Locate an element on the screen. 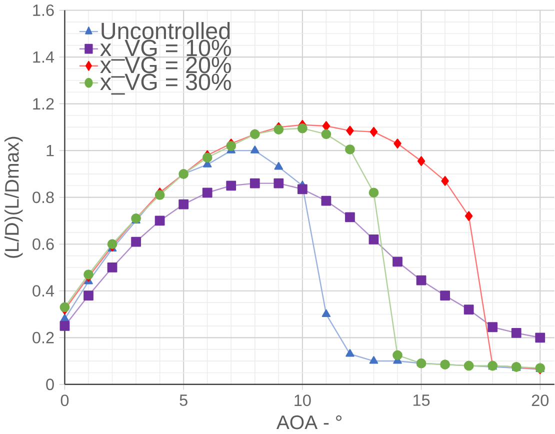 Image resolution: width=555 pixels, height=434 pixels. y-axis-title: (L/D)(L/Dmax) is located at coordinates (13, 197).